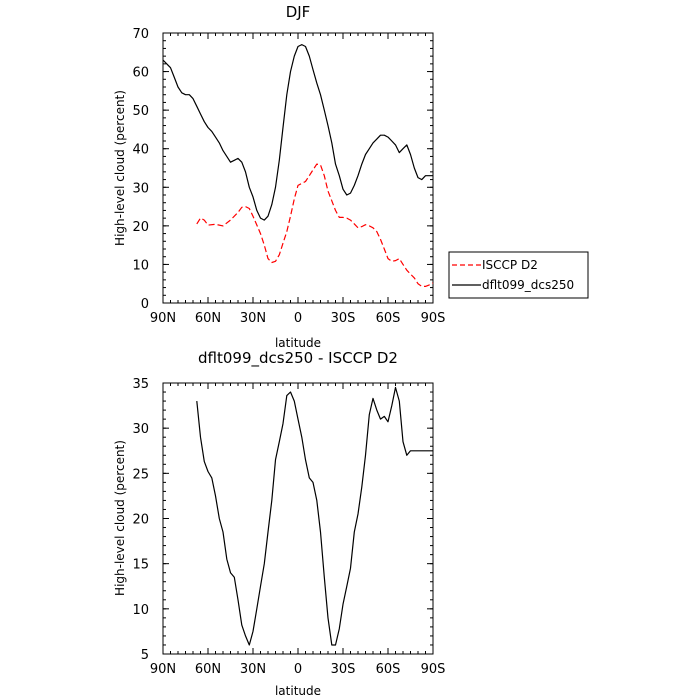  I want to click on legend-label-model: dflt099_dcs250, so click(528, 285).